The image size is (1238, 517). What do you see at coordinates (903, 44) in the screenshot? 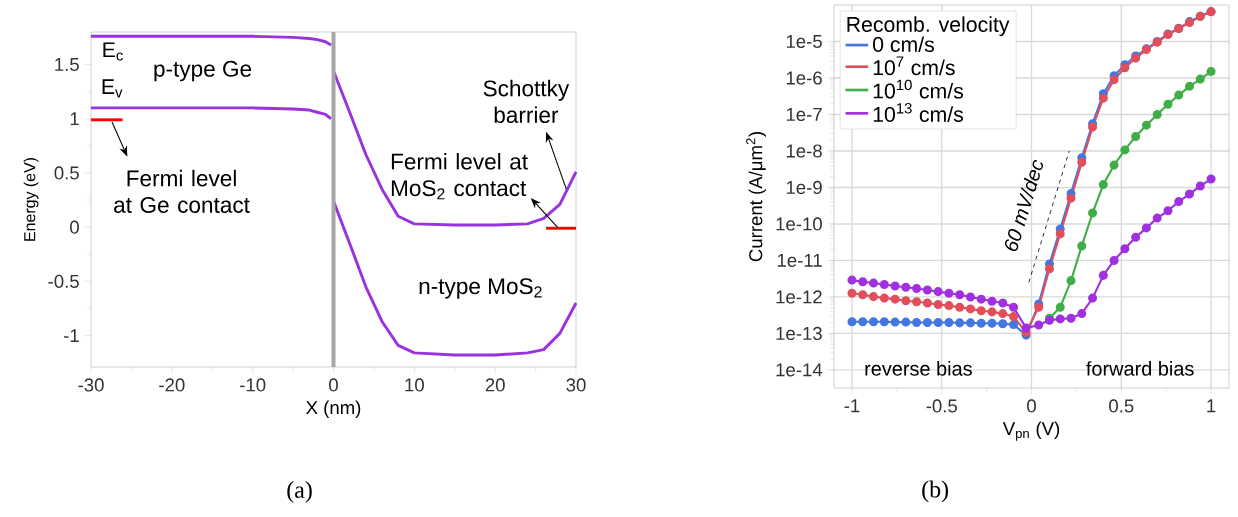
I see `legend-label: 0 cm/s` at bounding box center [903, 44].